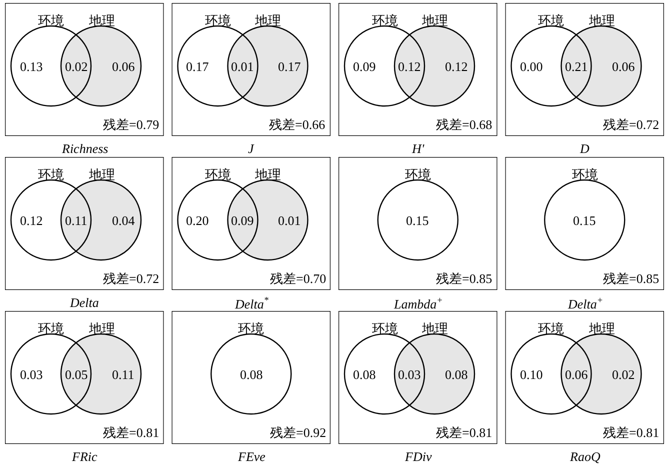 The width and height of the screenshot is (672, 467). What do you see at coordinates (84, 302) in the screenshot?
I see `text: Delta` at bounding box center [84, 302].